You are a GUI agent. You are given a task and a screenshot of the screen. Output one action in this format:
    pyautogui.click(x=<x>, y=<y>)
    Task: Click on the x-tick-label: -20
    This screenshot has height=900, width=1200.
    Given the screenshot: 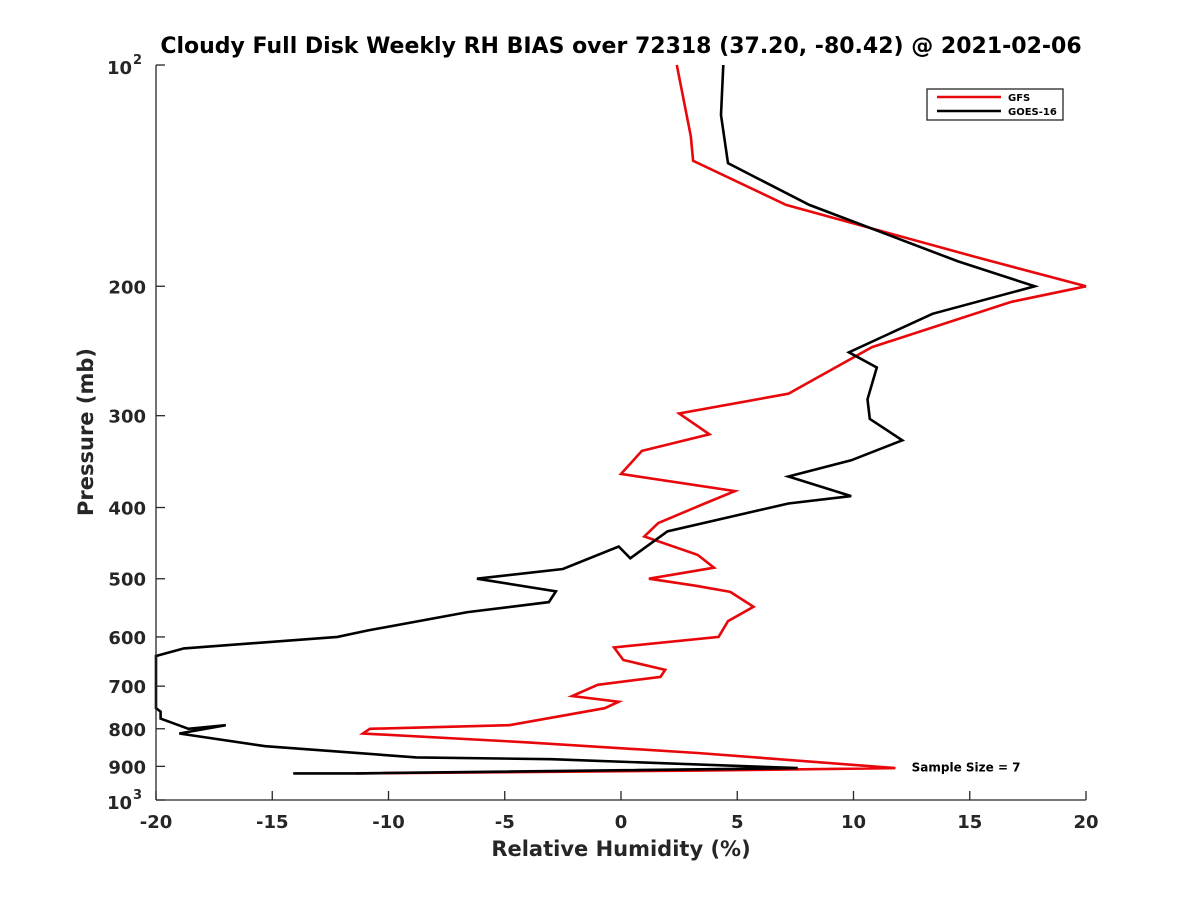 What is the action you would take?
    pyautogui.click(x=156, y=822)
    